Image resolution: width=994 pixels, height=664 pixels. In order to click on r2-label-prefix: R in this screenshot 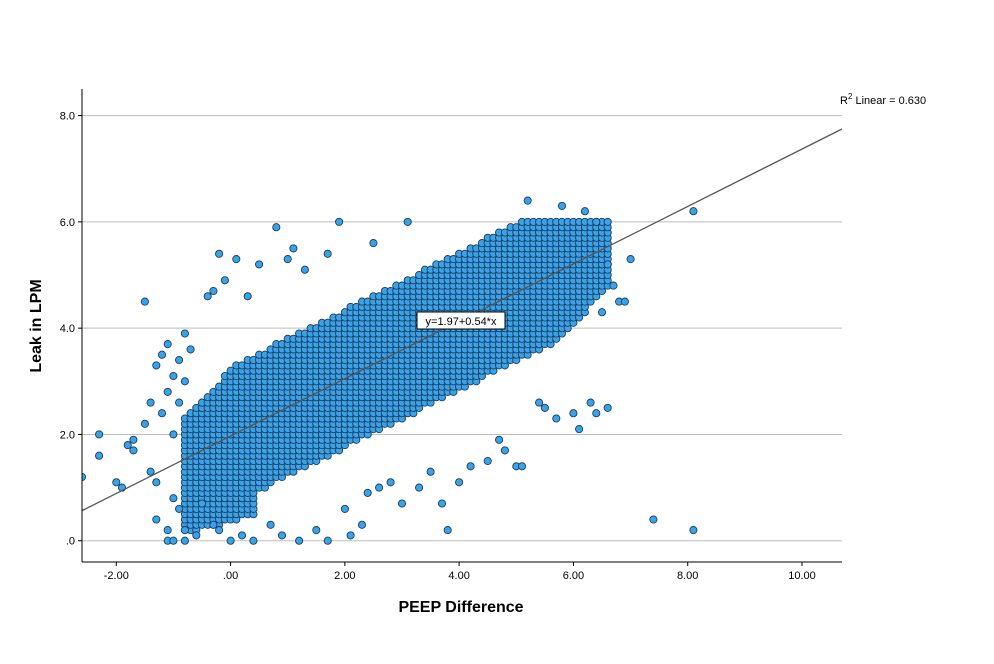, I will do `click(844, 101)`.